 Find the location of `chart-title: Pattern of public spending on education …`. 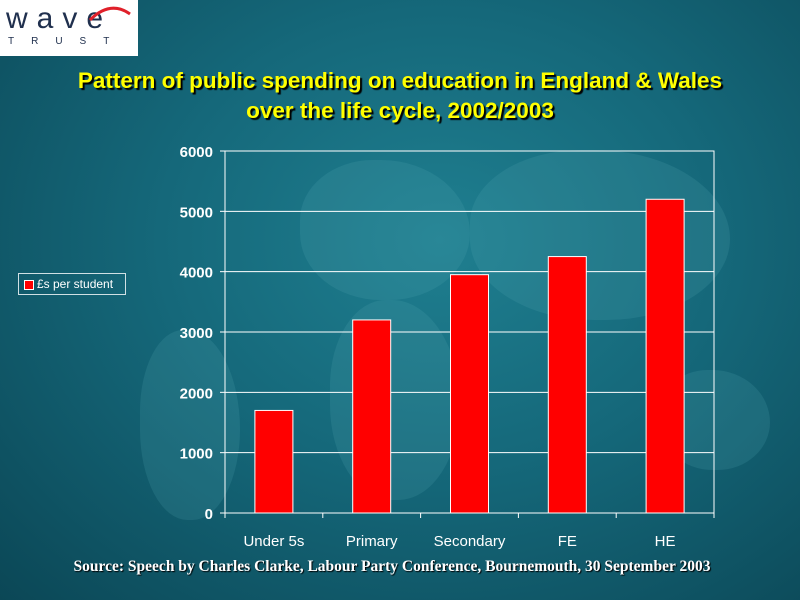

chart-title: Pattern of public spending on education … is located at coordinates (400, 96).